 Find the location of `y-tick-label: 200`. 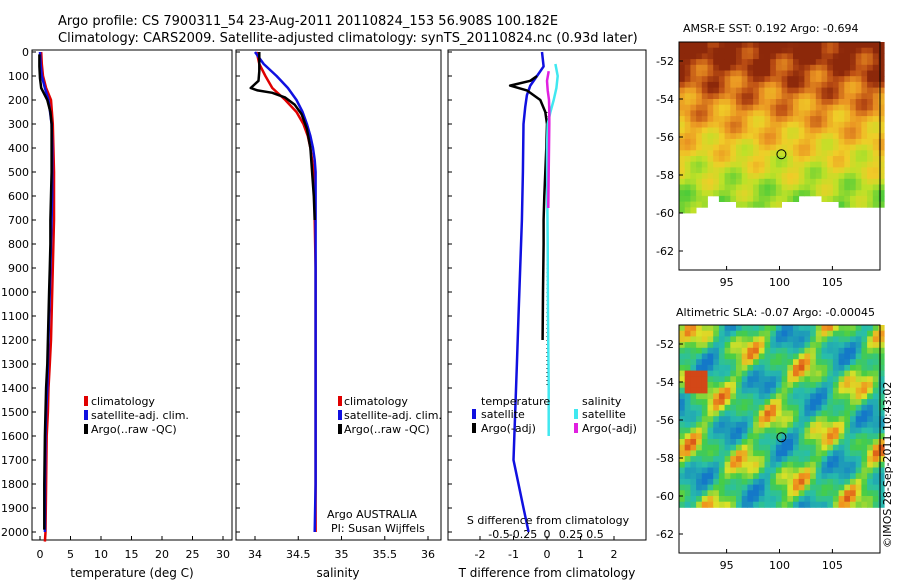

y-tick-label: 200 is located at coordinates (18, 100).